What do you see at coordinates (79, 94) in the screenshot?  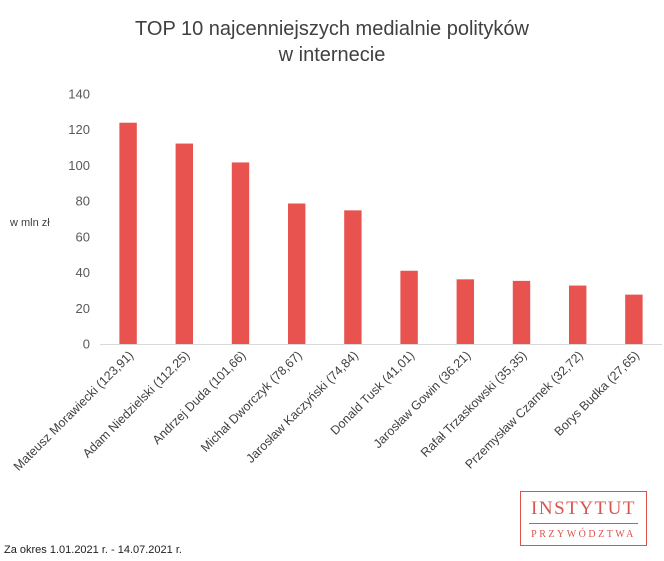 I see `y-tick-label: 140` at bounding box center [79, 94].